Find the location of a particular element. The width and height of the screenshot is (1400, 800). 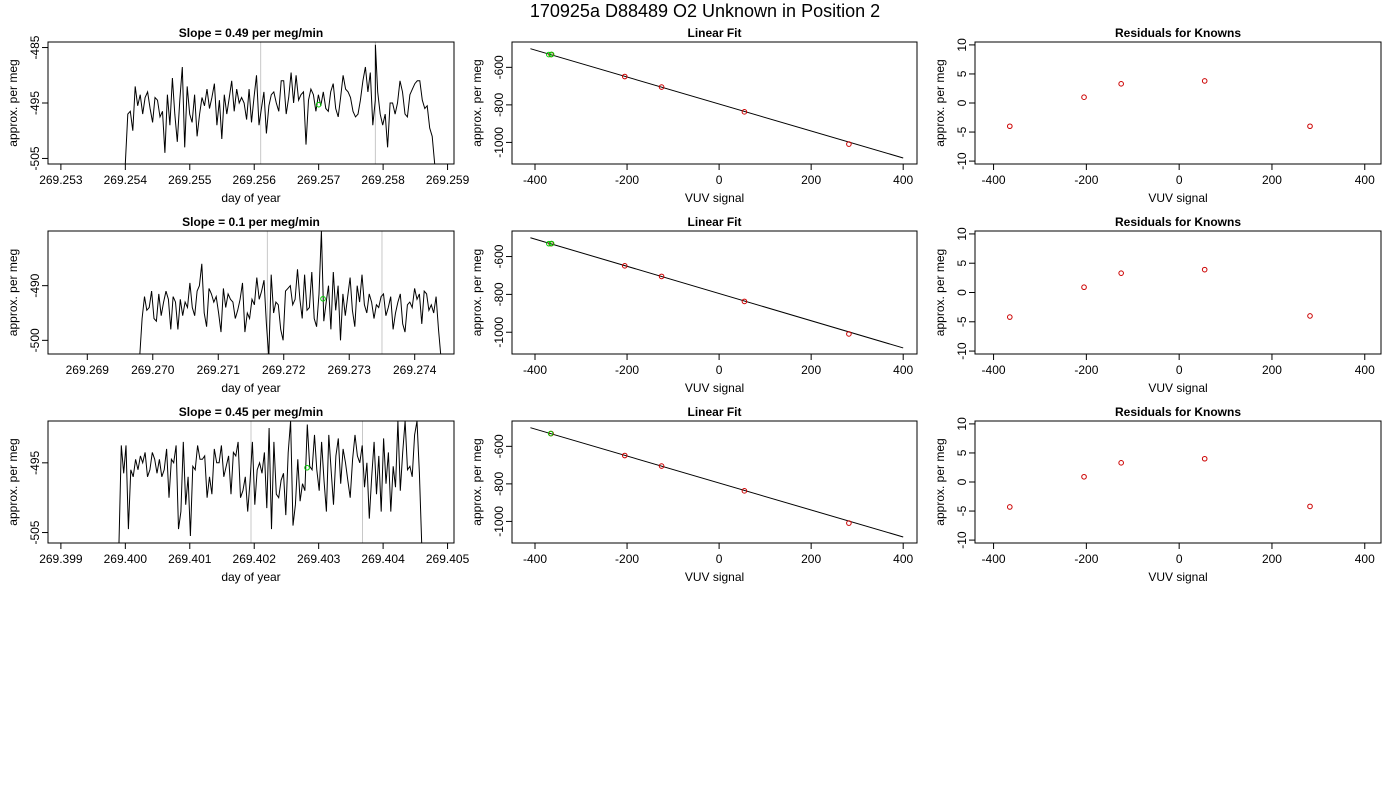

x-tick-label: 269.400 is located at coordinates (126, 559).